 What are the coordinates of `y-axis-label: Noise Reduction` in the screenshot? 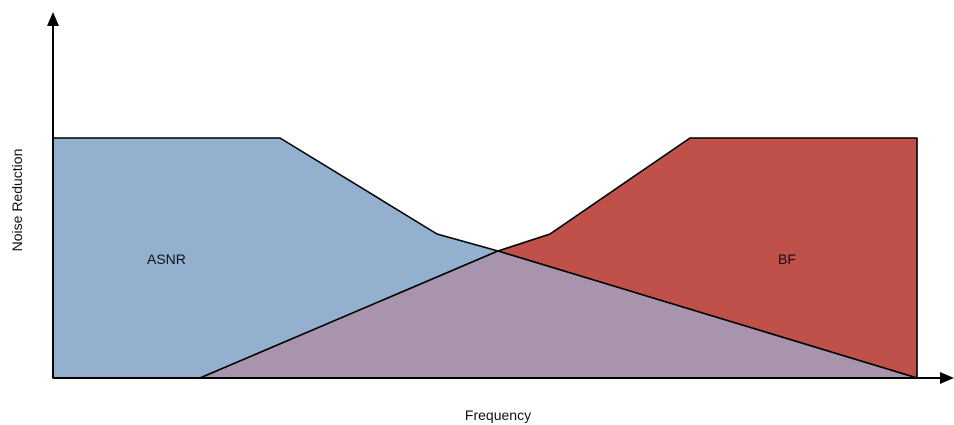 It's located at (17, 200).